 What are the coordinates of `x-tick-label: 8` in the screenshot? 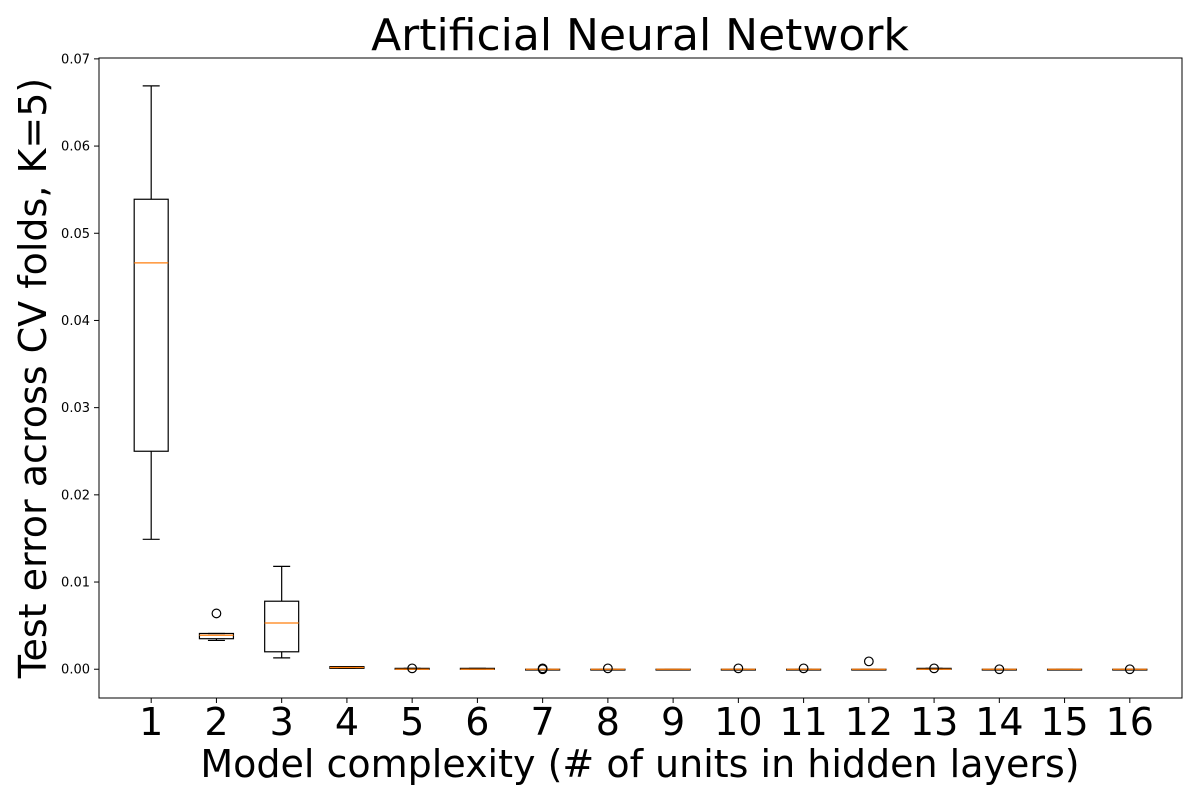 It's located at (608, 722).